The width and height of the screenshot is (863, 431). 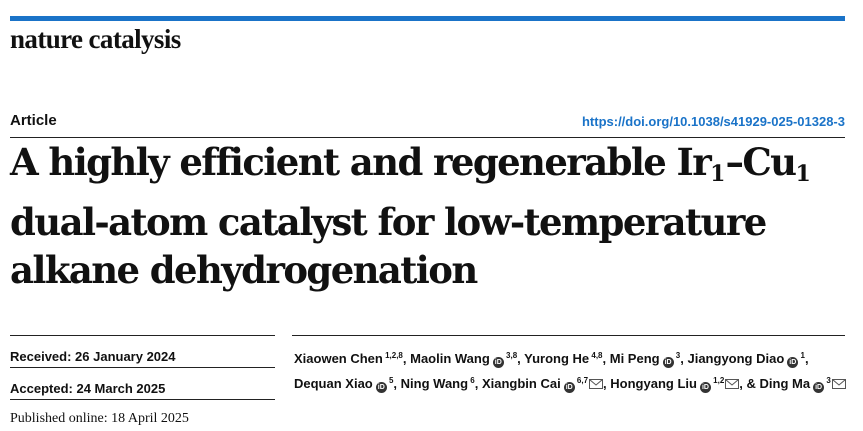 What do you see at coordinates (244, 270) in the screenshot?
I see `title-line-3: alkane dehydrogenation` at bounding box center [244, 270].